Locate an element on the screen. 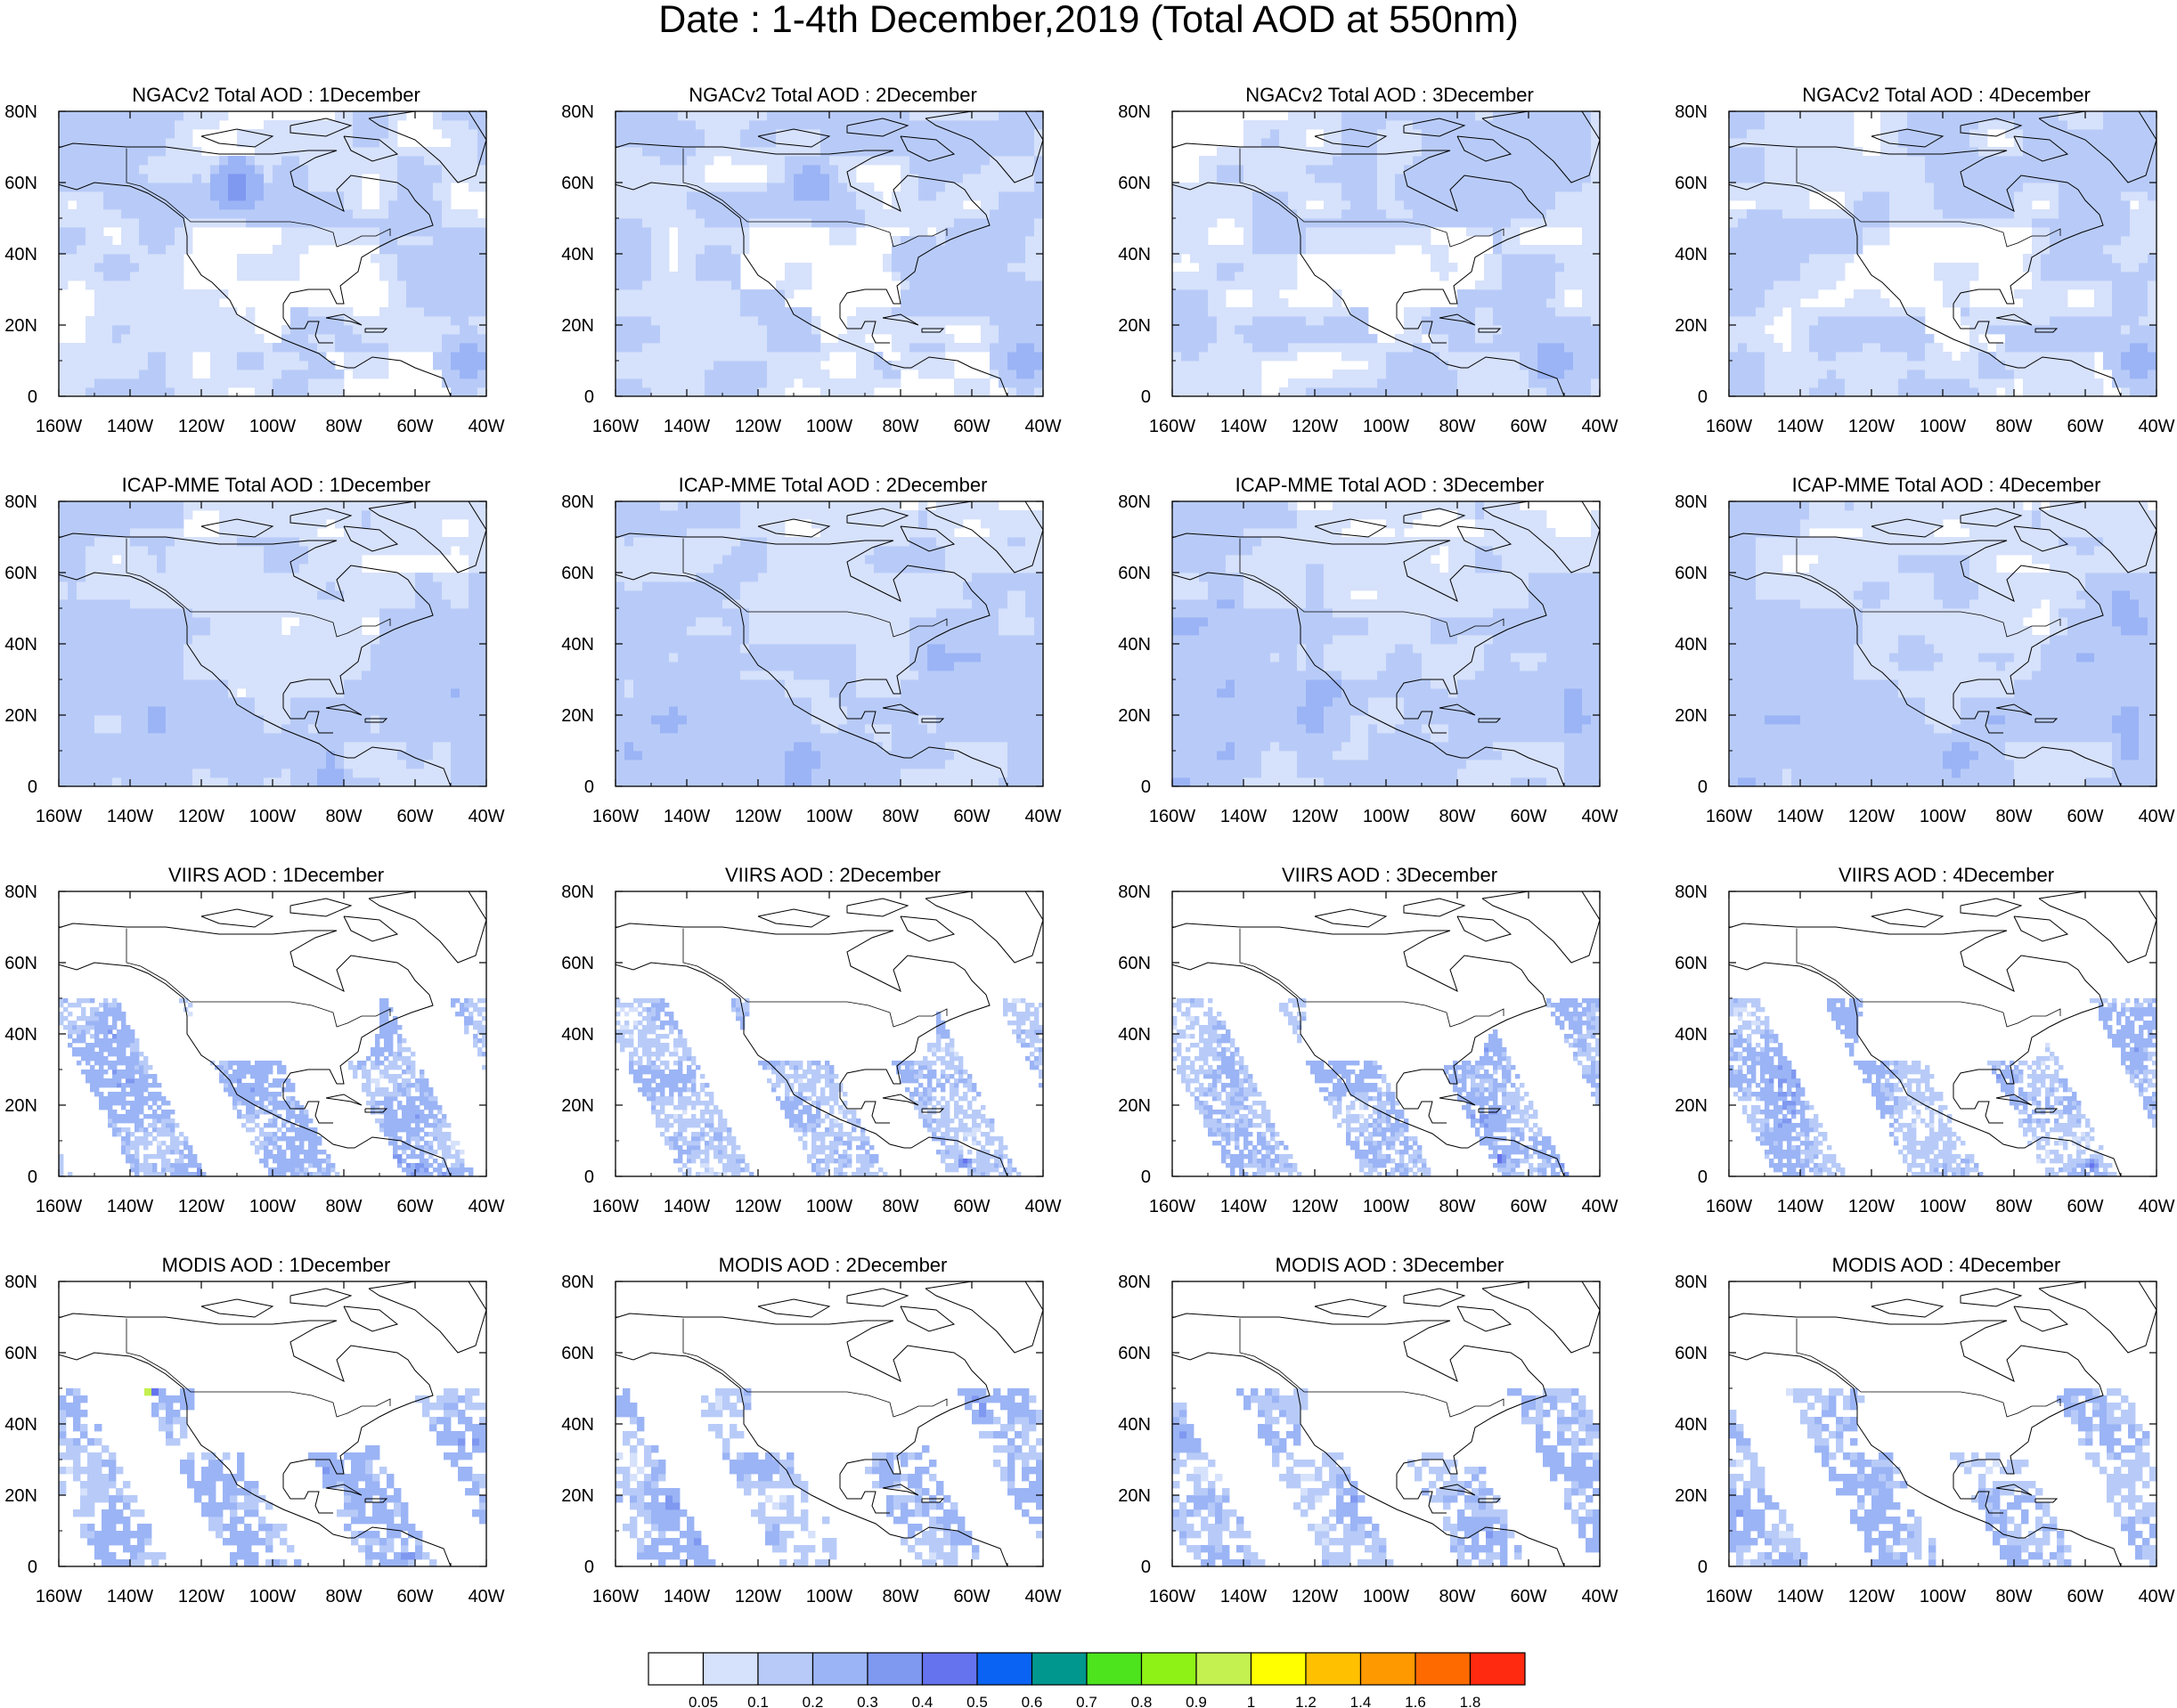 The height and width of the screenshot is (1708, 2177). y-tick-label: 40N is located at coordinates (21, 255).